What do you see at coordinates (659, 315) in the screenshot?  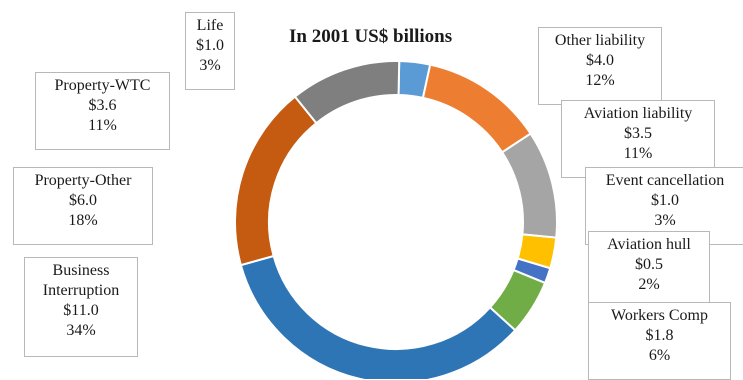 I see `callout-category-label: Workers Comp` at bounding box center [659, 315].